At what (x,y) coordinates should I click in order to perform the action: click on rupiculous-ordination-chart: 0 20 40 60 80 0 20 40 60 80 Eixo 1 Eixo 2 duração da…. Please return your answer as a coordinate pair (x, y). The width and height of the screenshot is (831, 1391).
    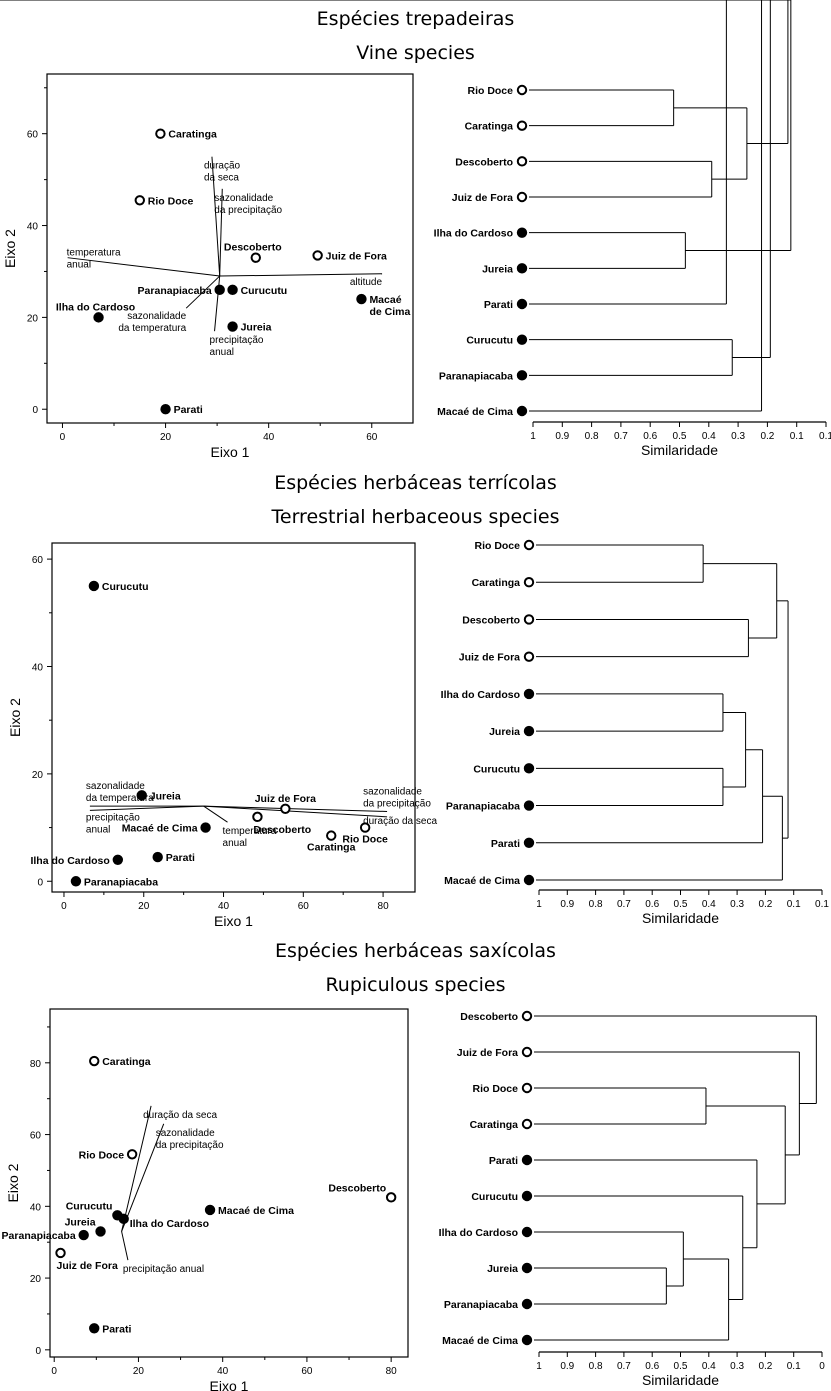
    Looking at the image, I should click on (205, 1199).